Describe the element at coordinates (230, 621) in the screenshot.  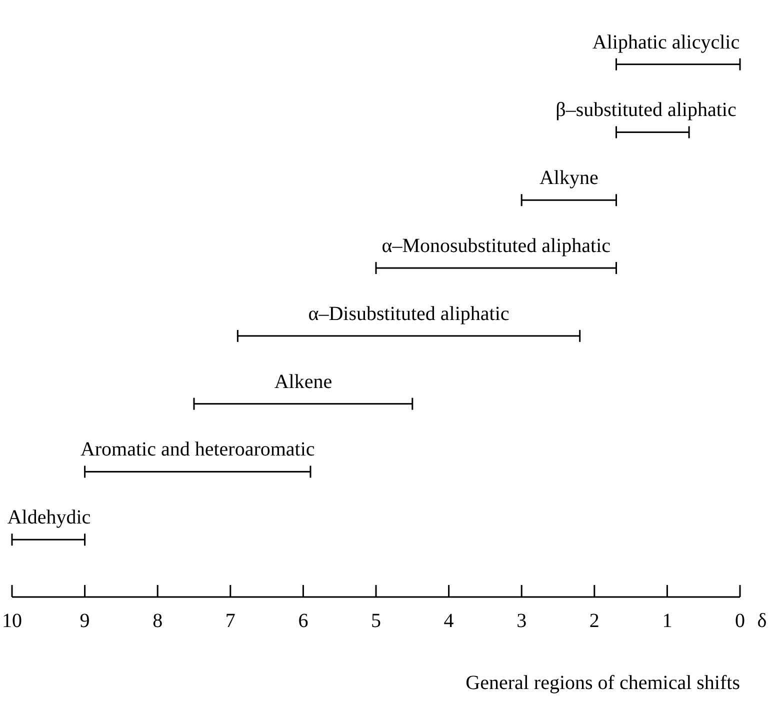
I see `x-tick-label: 7` at that location.